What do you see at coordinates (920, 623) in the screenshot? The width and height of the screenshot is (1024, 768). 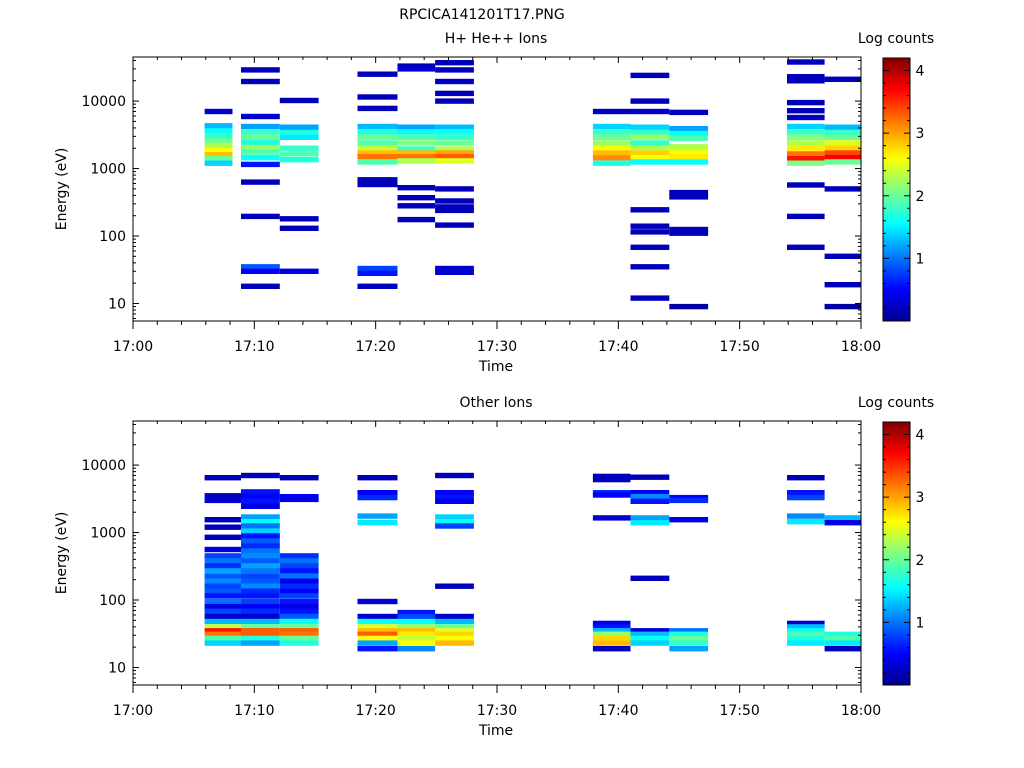 I see `colorbar-tick-label: 1` at bounding box center [920, 623].